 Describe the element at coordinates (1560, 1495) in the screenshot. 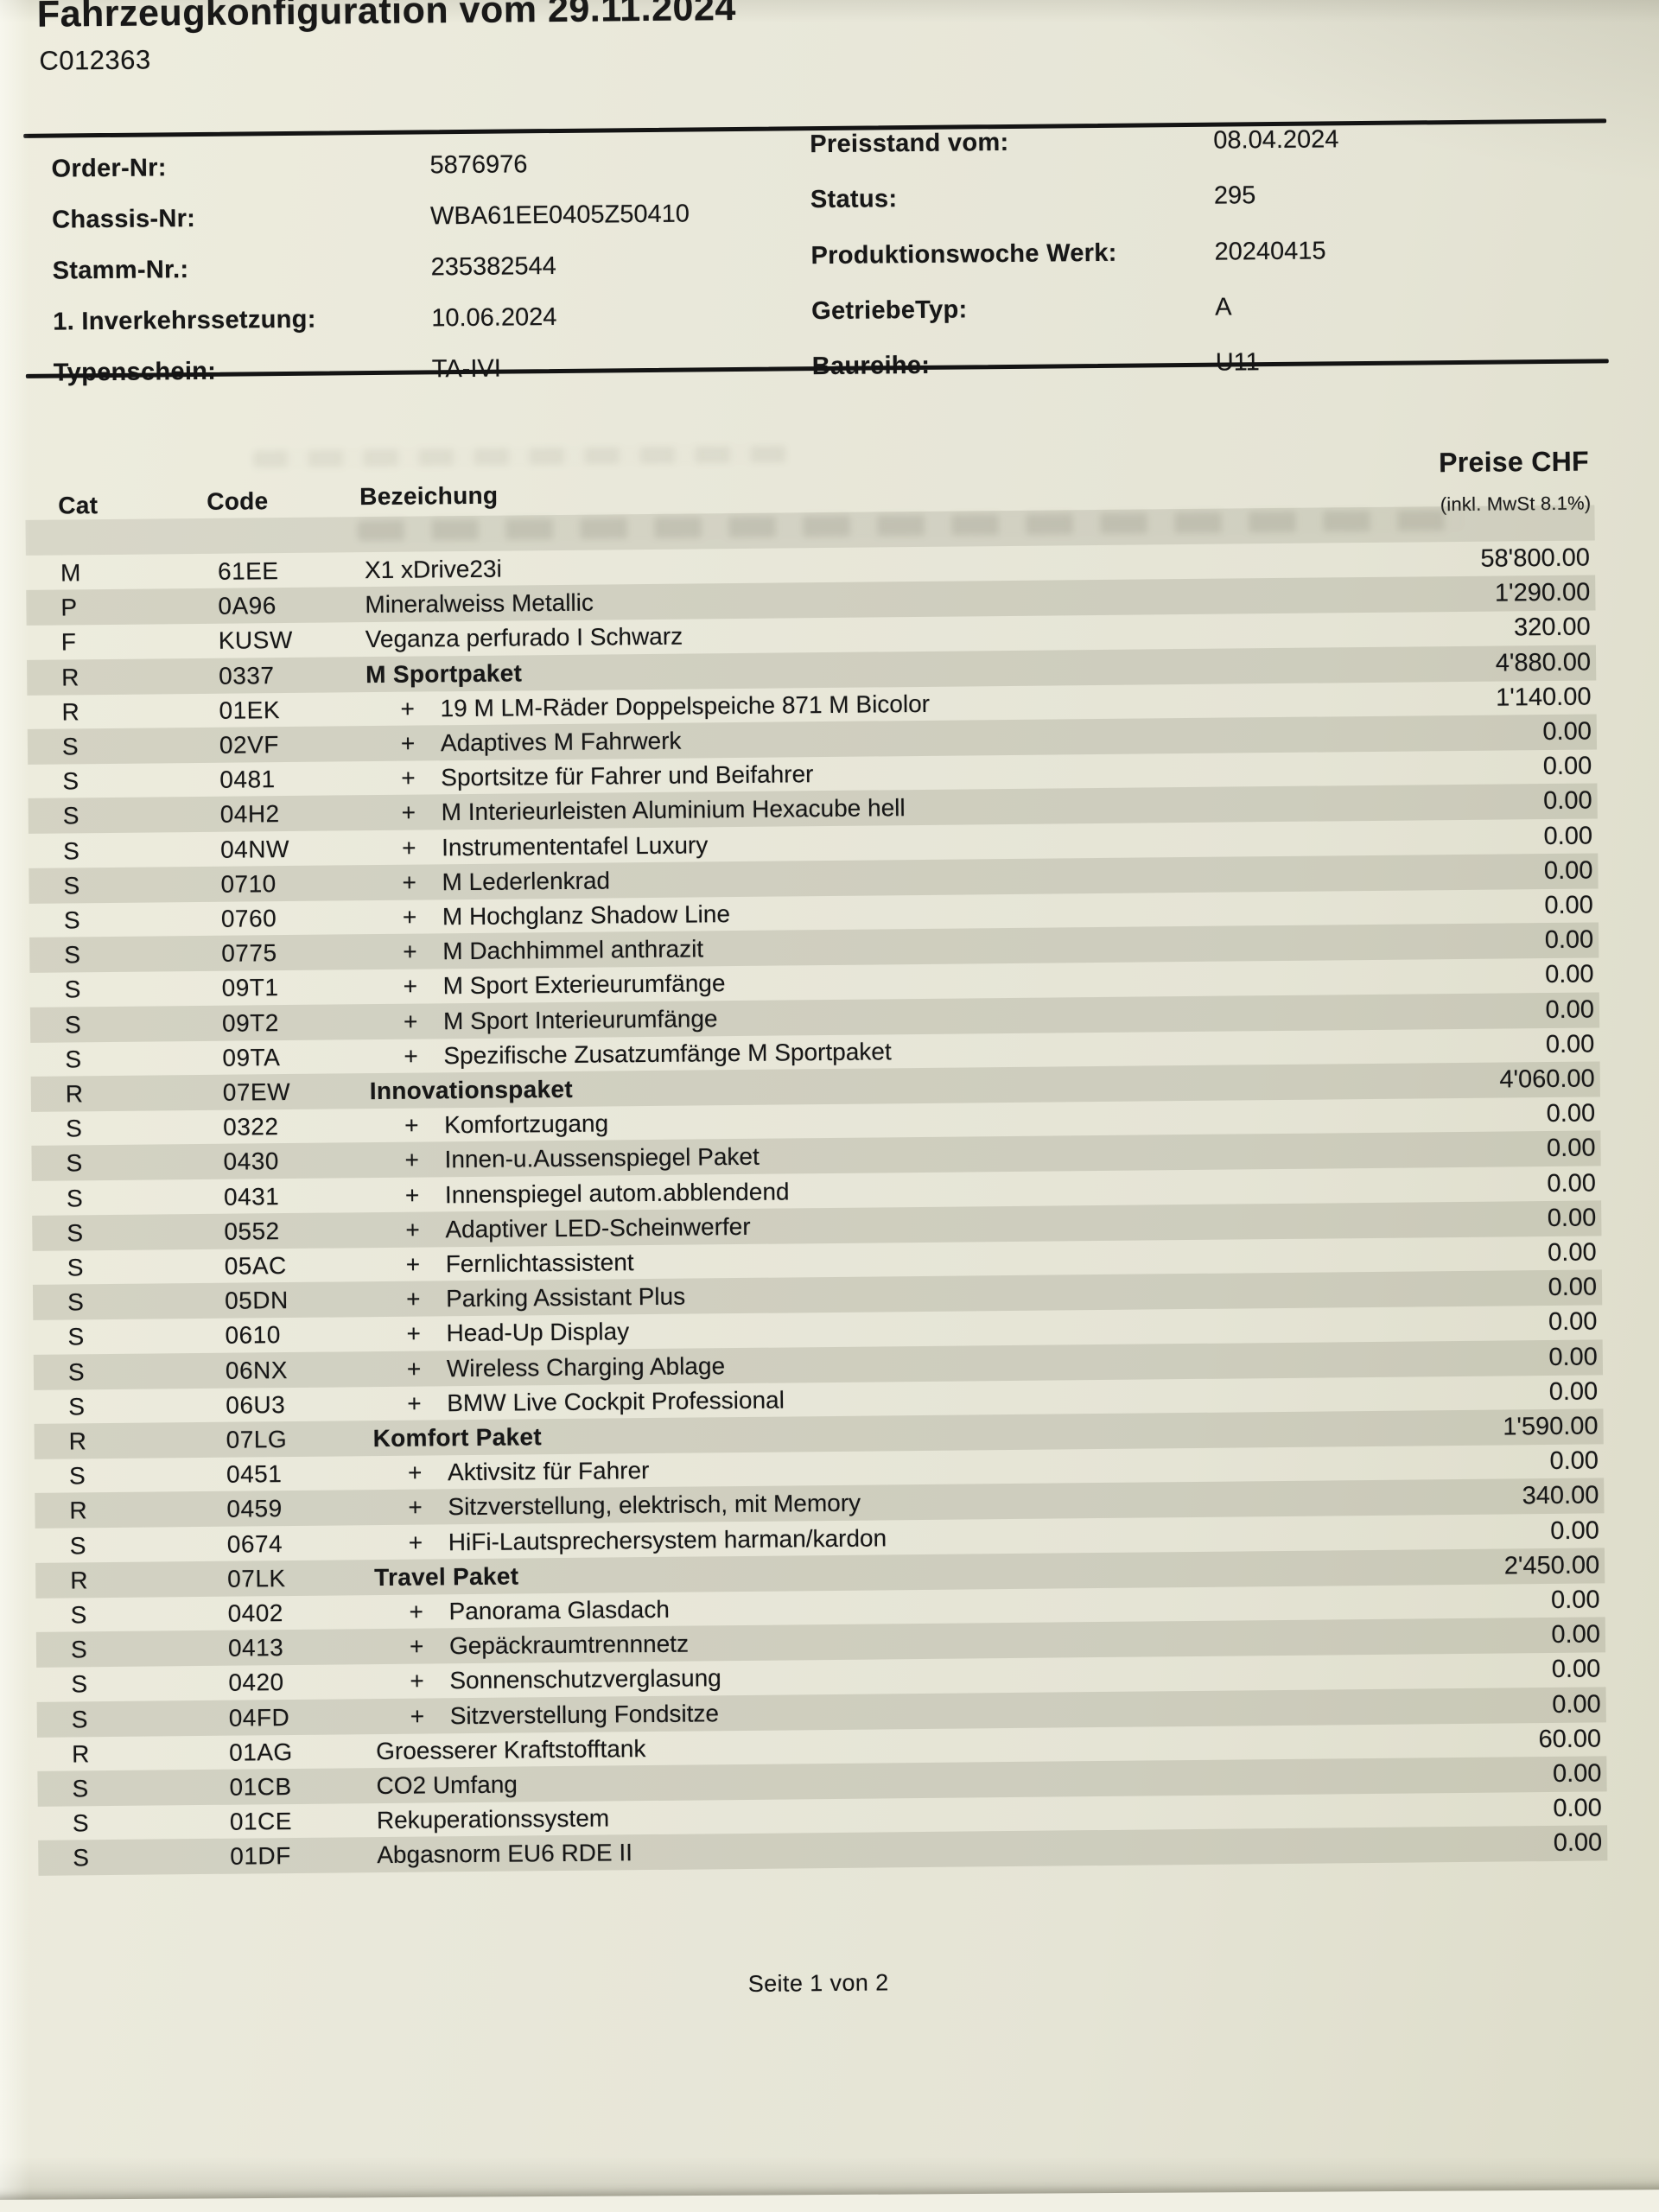

I see `option-price: 340.00` at that location.